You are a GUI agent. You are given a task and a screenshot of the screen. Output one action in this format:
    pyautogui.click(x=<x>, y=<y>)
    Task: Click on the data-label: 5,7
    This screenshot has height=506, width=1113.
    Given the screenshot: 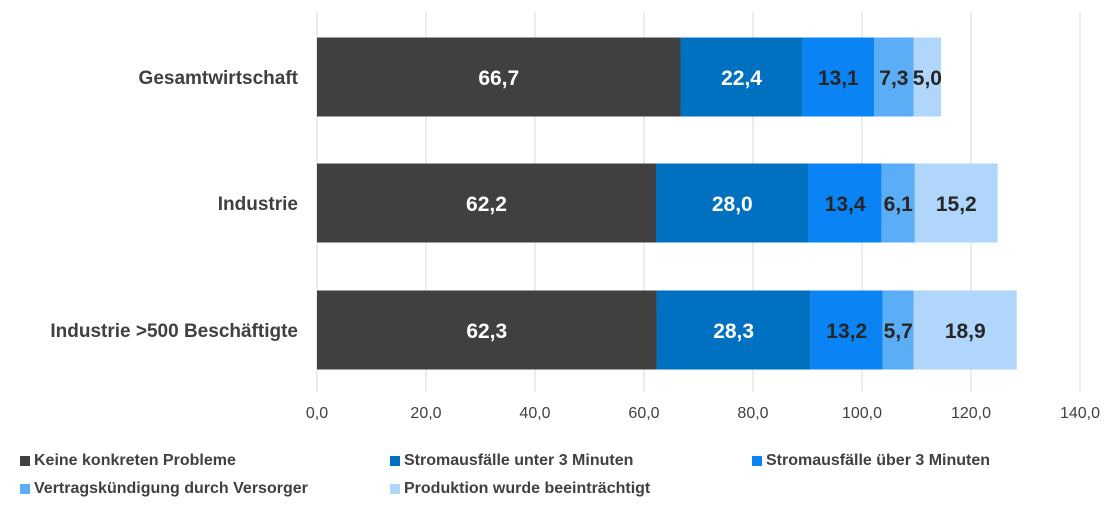 What is the action you would take?
    pyautogui.click(x=898, y=331)
    